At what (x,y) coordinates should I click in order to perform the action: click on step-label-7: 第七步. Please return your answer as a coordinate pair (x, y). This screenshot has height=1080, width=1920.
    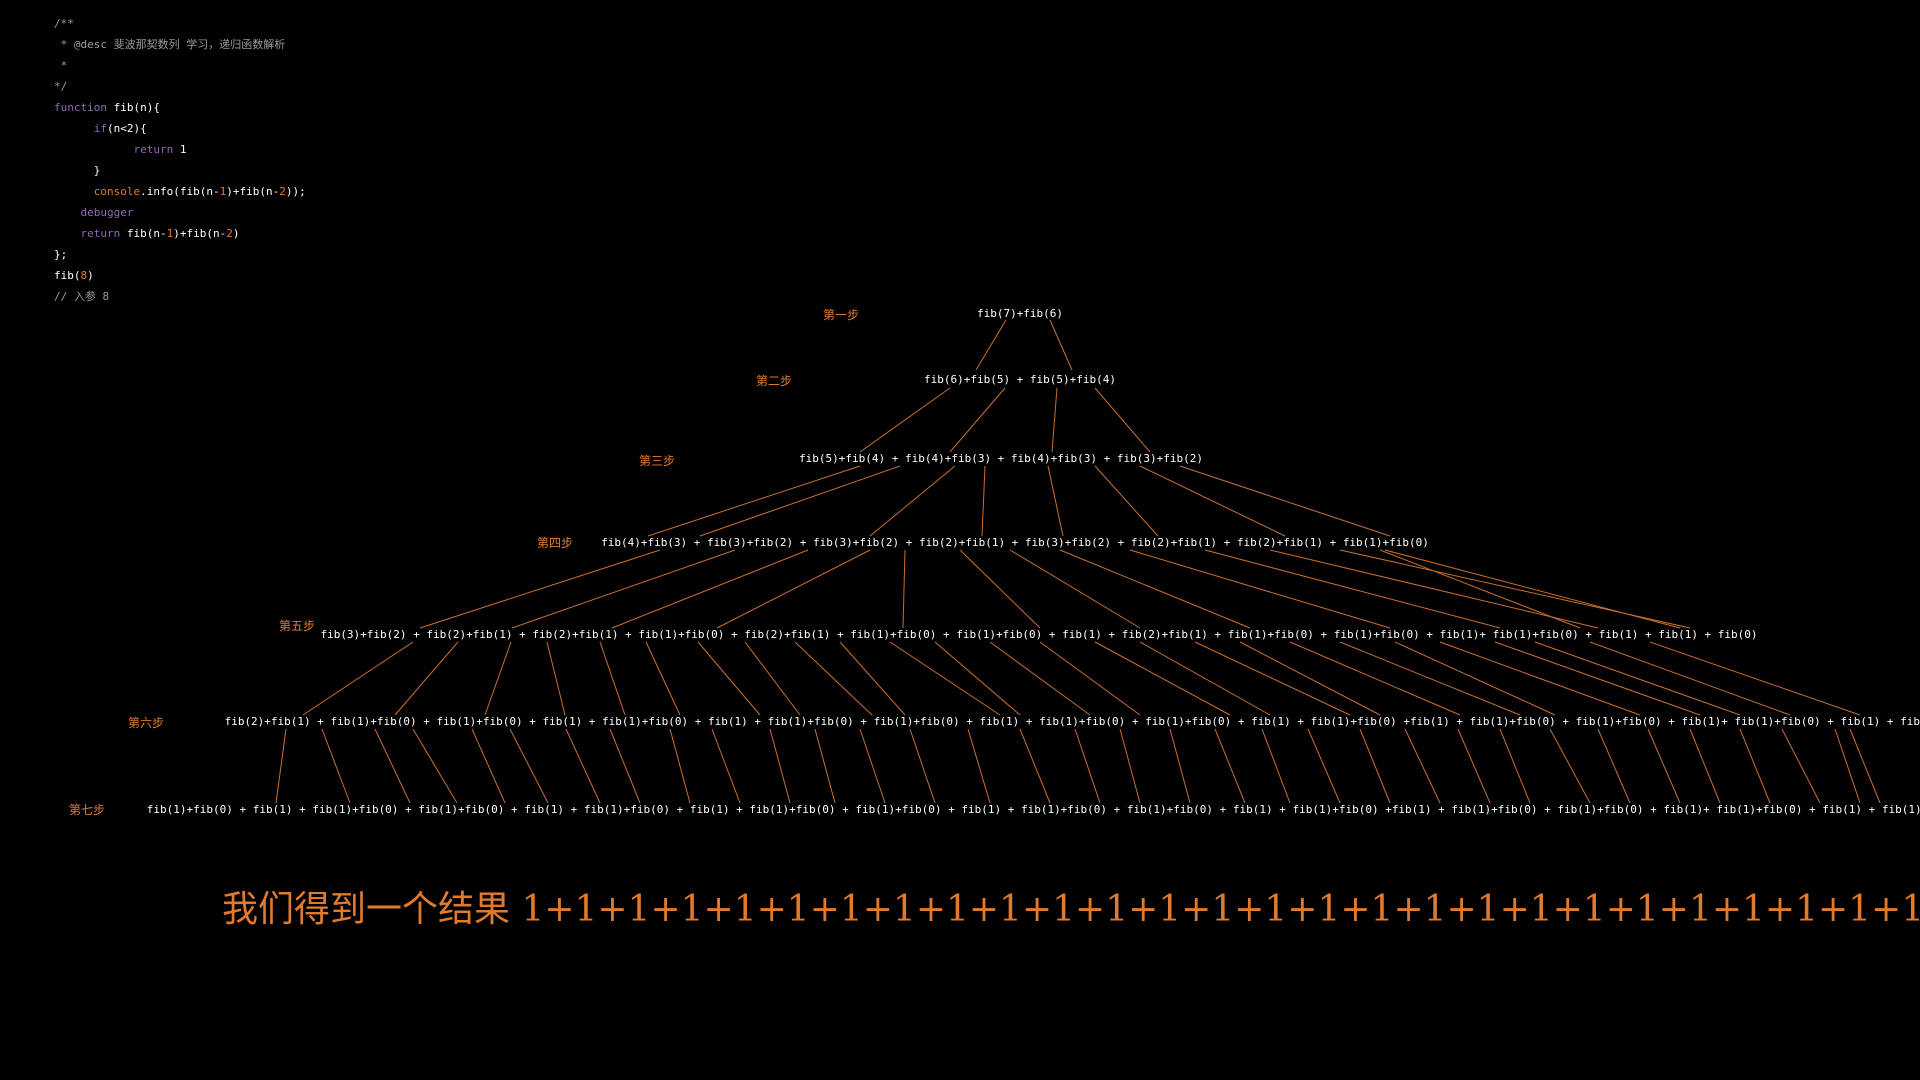
    Looking at the image, I should click on (87, 809).